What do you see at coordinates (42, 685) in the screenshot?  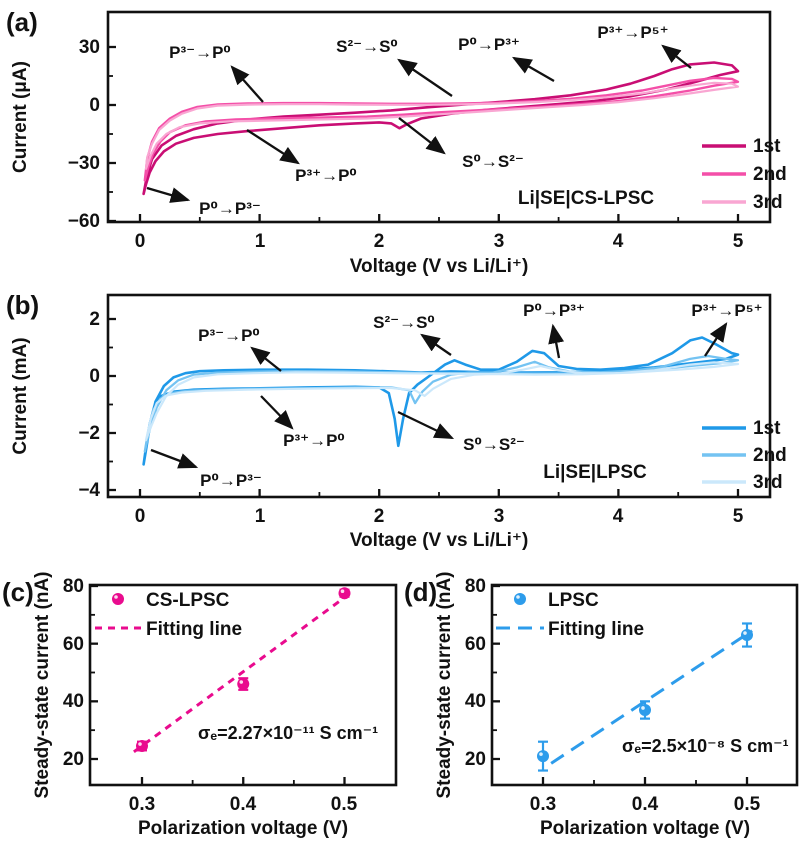 I see `panel-c-ylabel: Steady-state current (nA)` at bounding box center [42, 685].